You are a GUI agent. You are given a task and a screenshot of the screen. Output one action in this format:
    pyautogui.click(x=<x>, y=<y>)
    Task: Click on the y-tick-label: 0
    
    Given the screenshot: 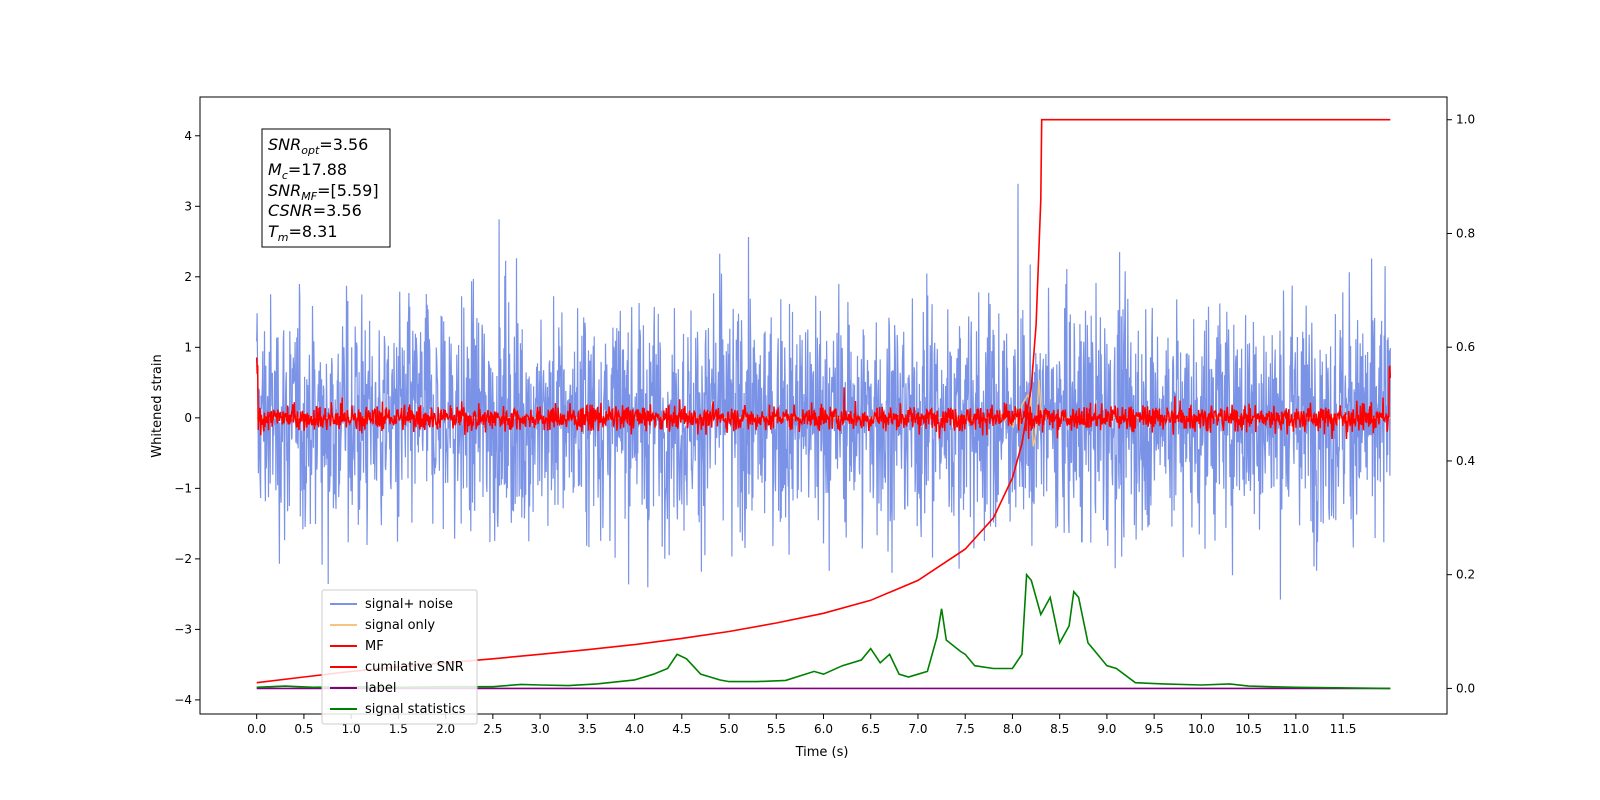 What is the action you would take?
    pyautogui.click(x=188, y=418)
    